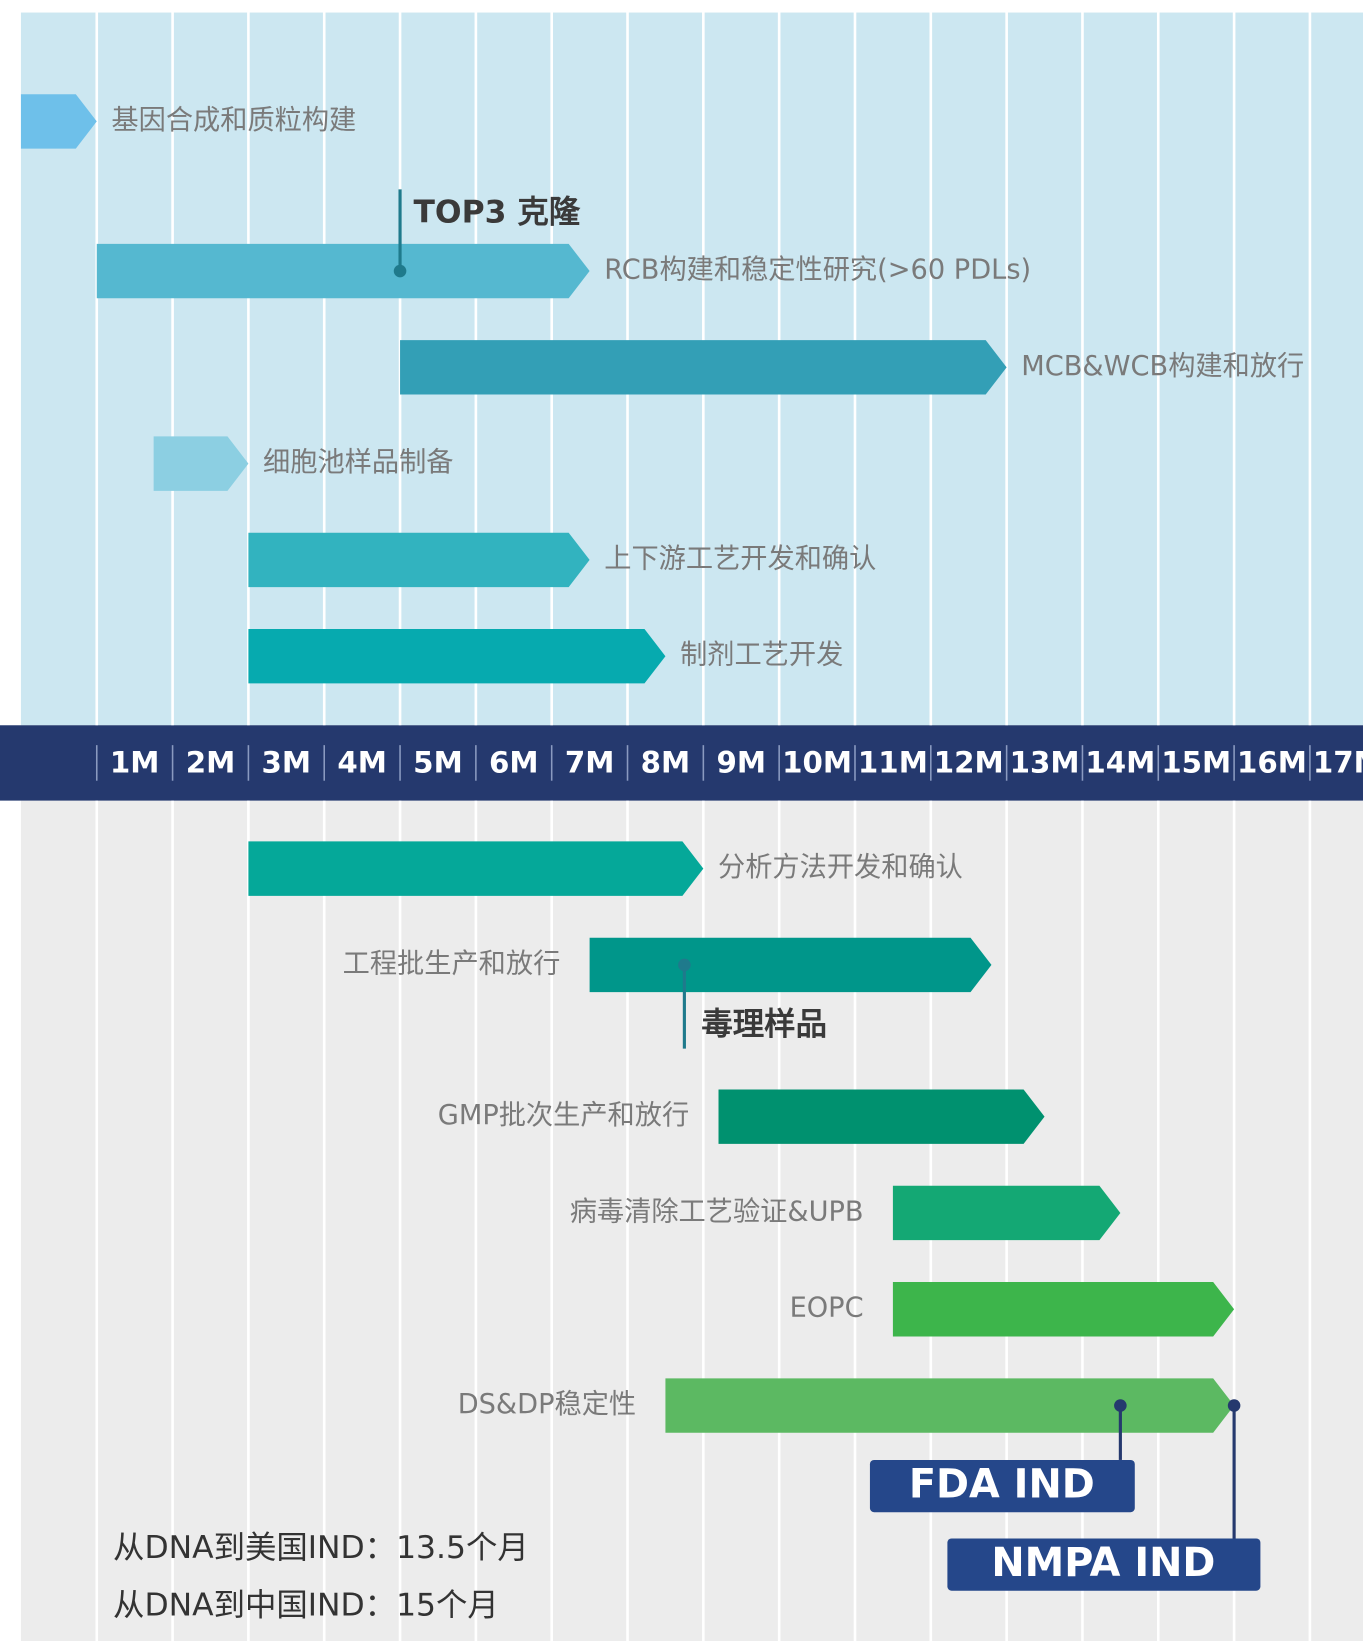 Image resolution: width=1363 pixels, height=1641 pixels. I want to click on note: 从DNA到中国IND：15个月, so click(306, 1605).